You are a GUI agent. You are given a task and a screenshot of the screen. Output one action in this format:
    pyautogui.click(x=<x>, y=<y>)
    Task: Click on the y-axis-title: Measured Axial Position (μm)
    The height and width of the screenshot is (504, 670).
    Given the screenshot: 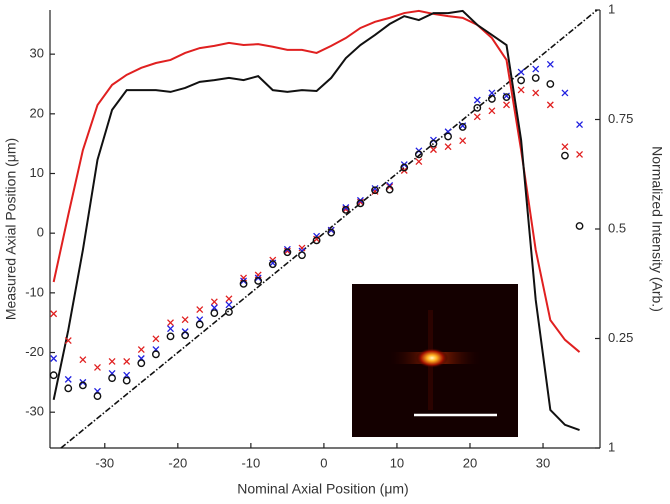 What is the action you would take?
    pyautogui.click(x=11, y=229)
    